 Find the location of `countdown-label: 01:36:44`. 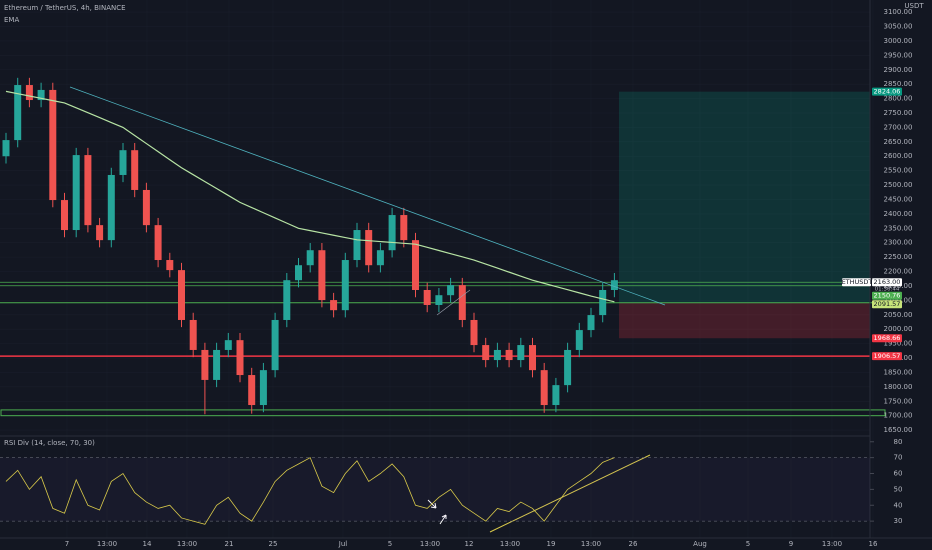

countdown-label: 01:36:44 is located at coordinates (887, 290).